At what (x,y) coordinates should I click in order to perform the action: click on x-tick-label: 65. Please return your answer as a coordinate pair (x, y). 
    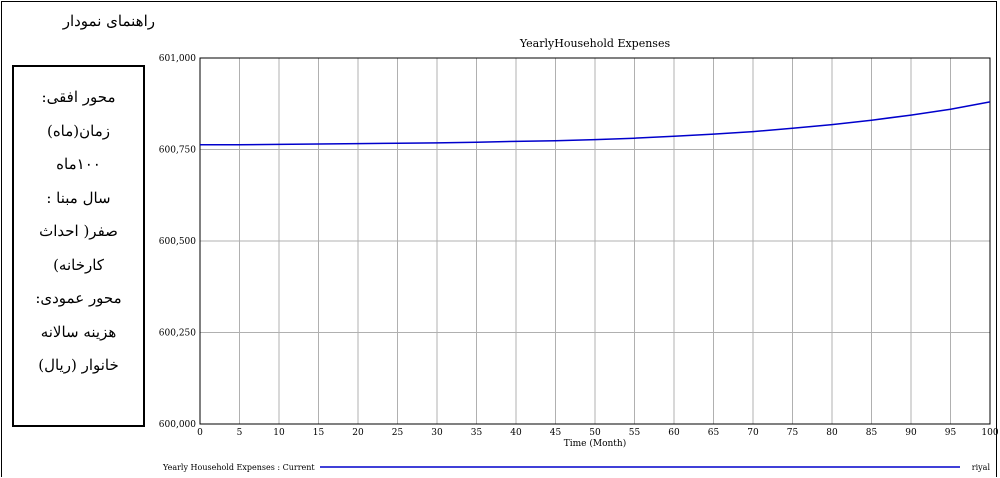
    Looking at the image, I should click on (714, 433).